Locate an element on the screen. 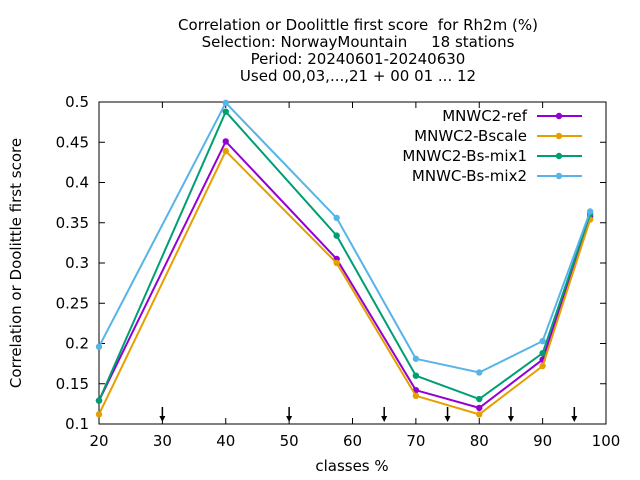 This screenshot has height=480, width=640. y-tick-label: 0.4 is located at coordinates (77, 183).